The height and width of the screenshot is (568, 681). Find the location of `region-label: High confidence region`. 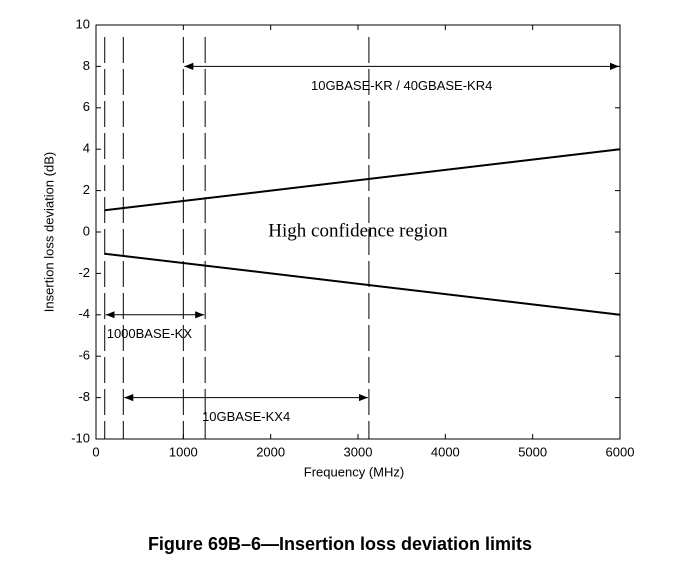

region-label: High confidence region is located at coordinates (358, 230).